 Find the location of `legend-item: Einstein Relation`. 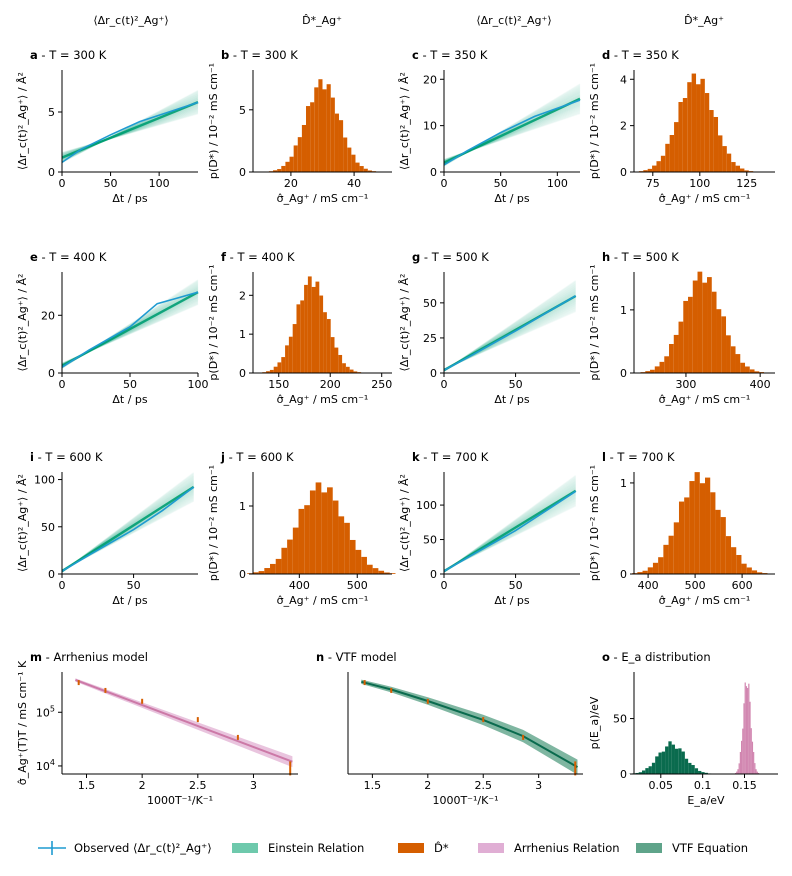

legend-item: Einstein Relation is located at coordinates (298, 848).